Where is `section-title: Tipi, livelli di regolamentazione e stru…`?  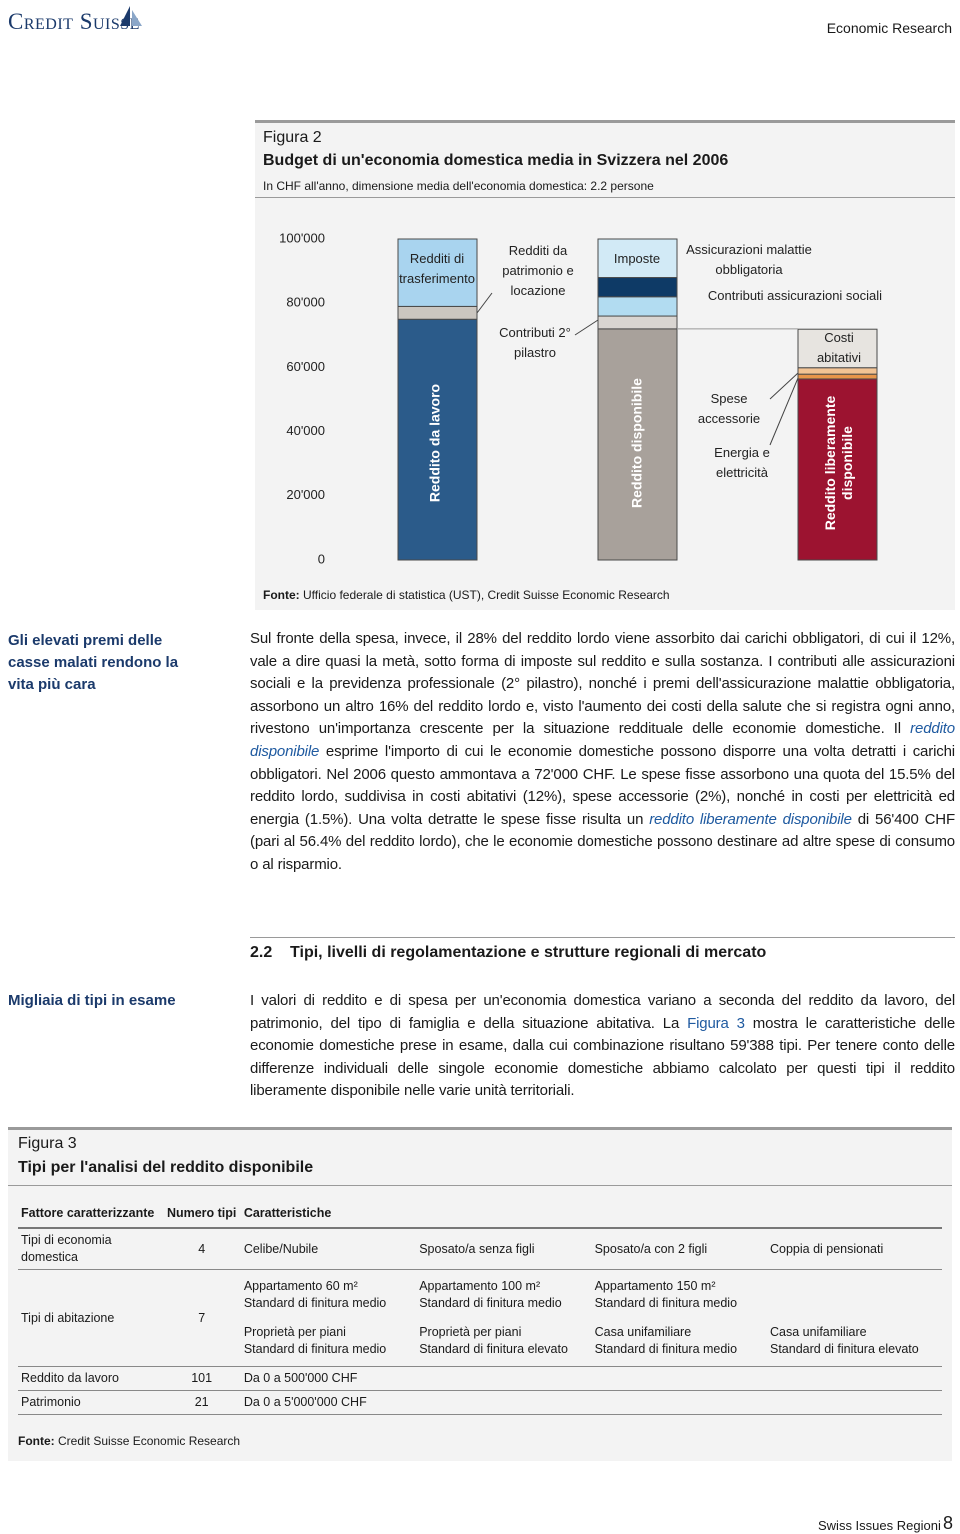
section-title: Tipi, livelli di regolamentazione e stru… is located at coordinates (528, 952).